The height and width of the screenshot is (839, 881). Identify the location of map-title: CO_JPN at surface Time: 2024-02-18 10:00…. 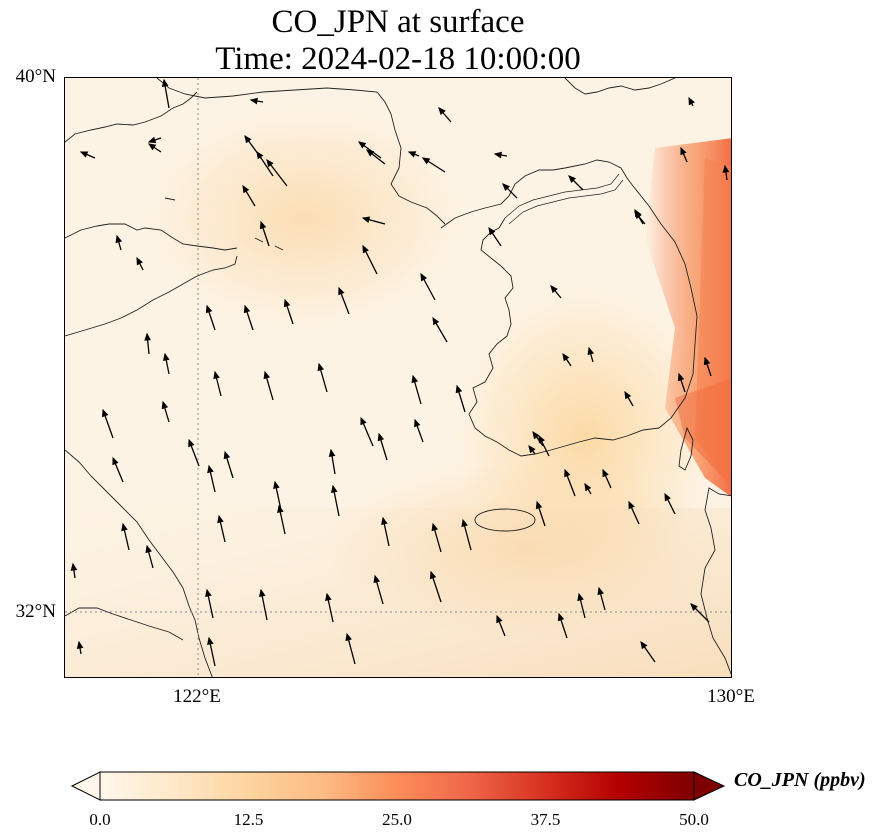
(398, 41).